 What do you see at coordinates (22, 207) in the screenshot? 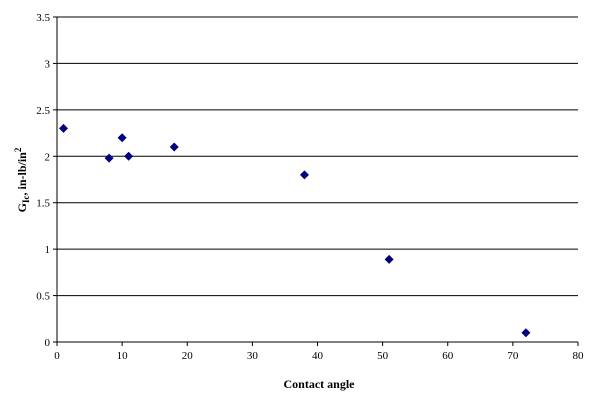
I see `y-axis-title-prefix: G` at bounding box center [22, 207].